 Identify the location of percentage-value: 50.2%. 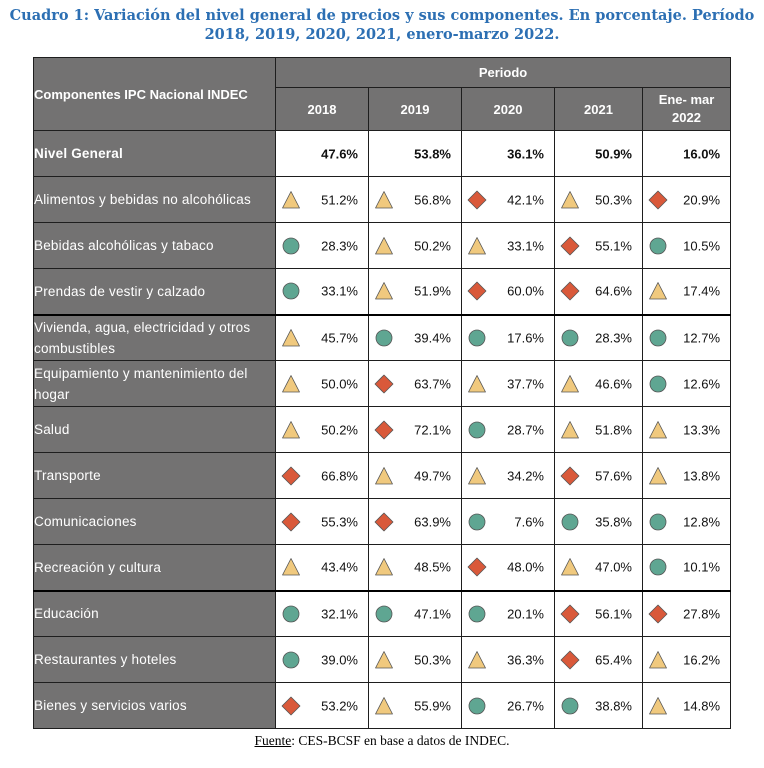
(339, 429).